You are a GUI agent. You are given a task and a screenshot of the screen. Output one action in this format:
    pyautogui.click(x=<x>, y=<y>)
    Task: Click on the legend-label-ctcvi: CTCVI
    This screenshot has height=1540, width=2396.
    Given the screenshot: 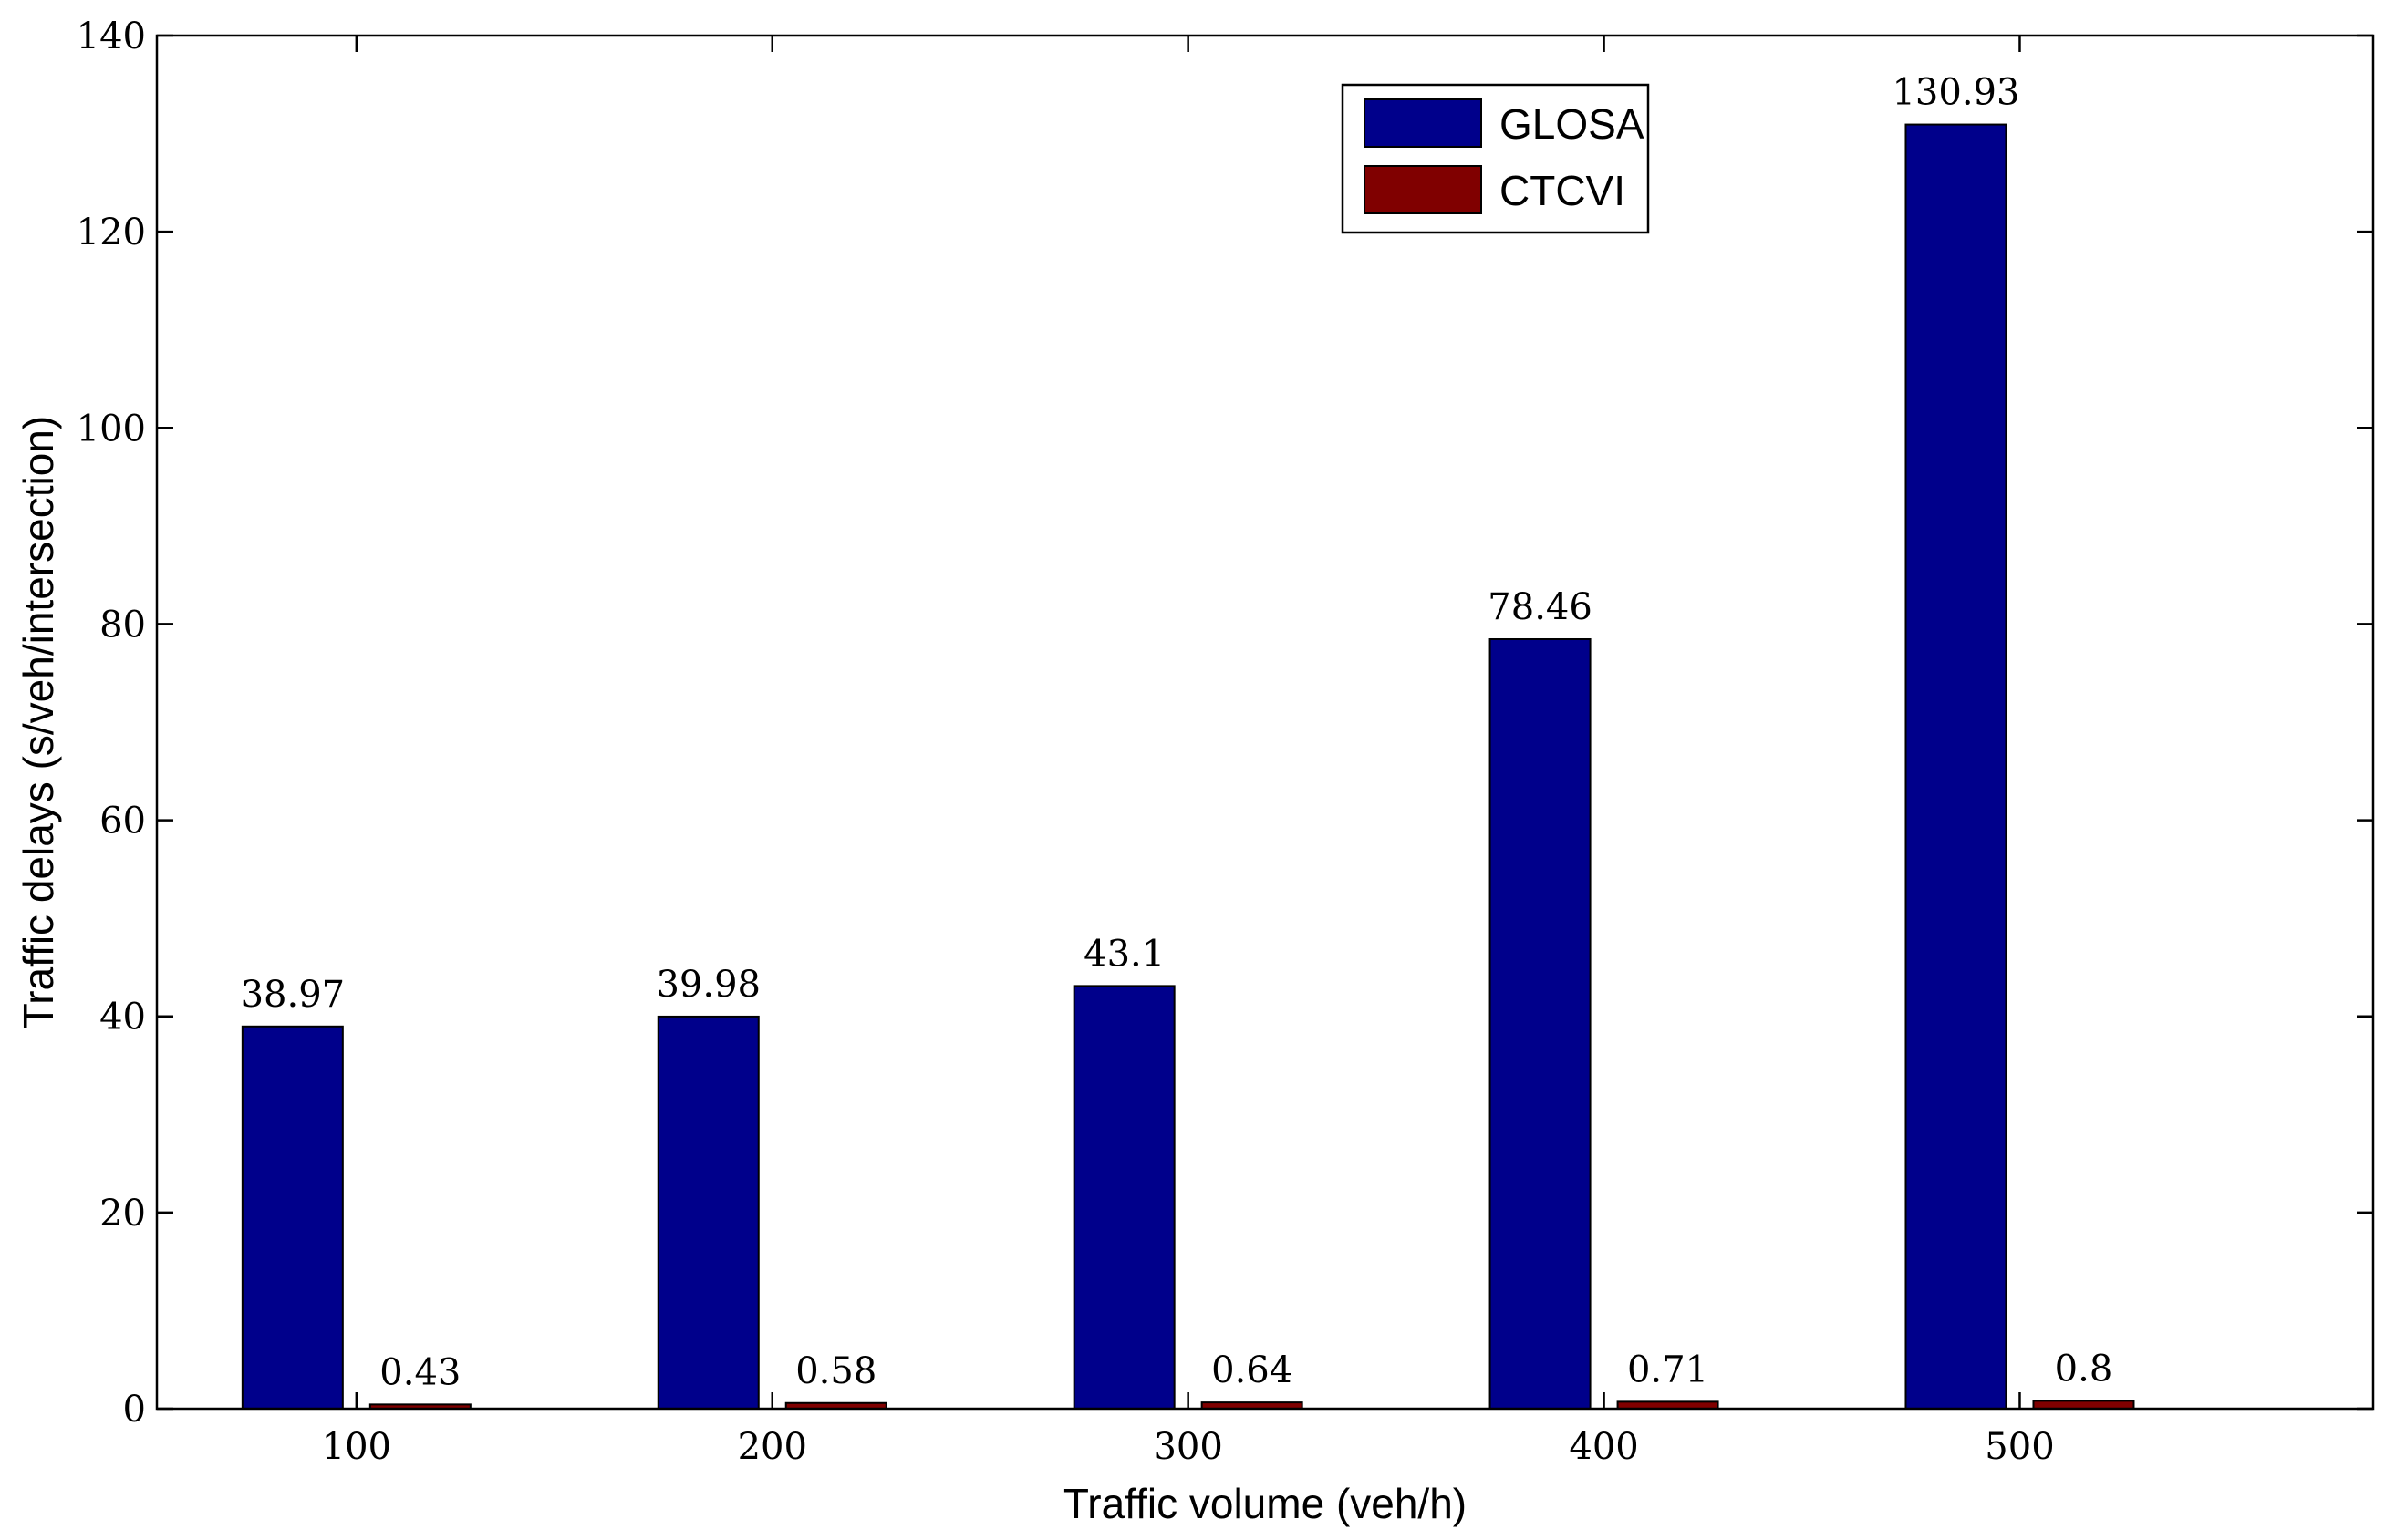 What is the action you would take?
    pyautogui.click(x=1562, y=190)
    